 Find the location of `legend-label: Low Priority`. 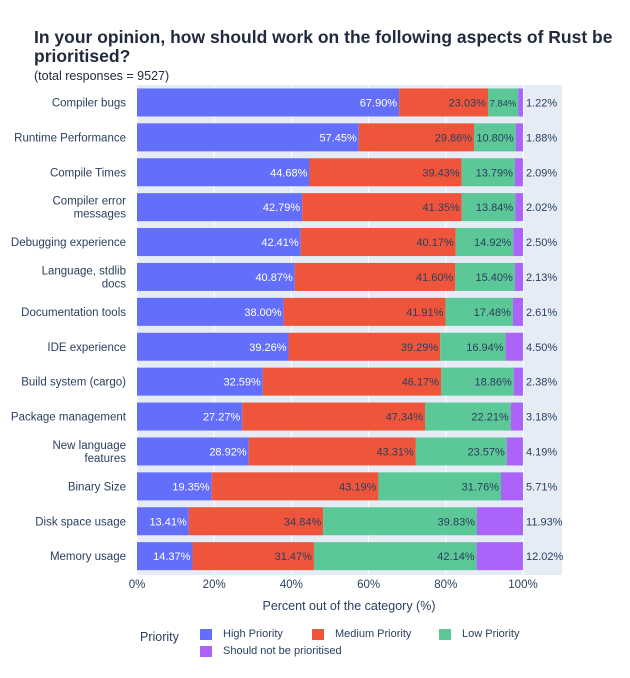

legend-label: Low Priority is located at coordinates (491, 634).